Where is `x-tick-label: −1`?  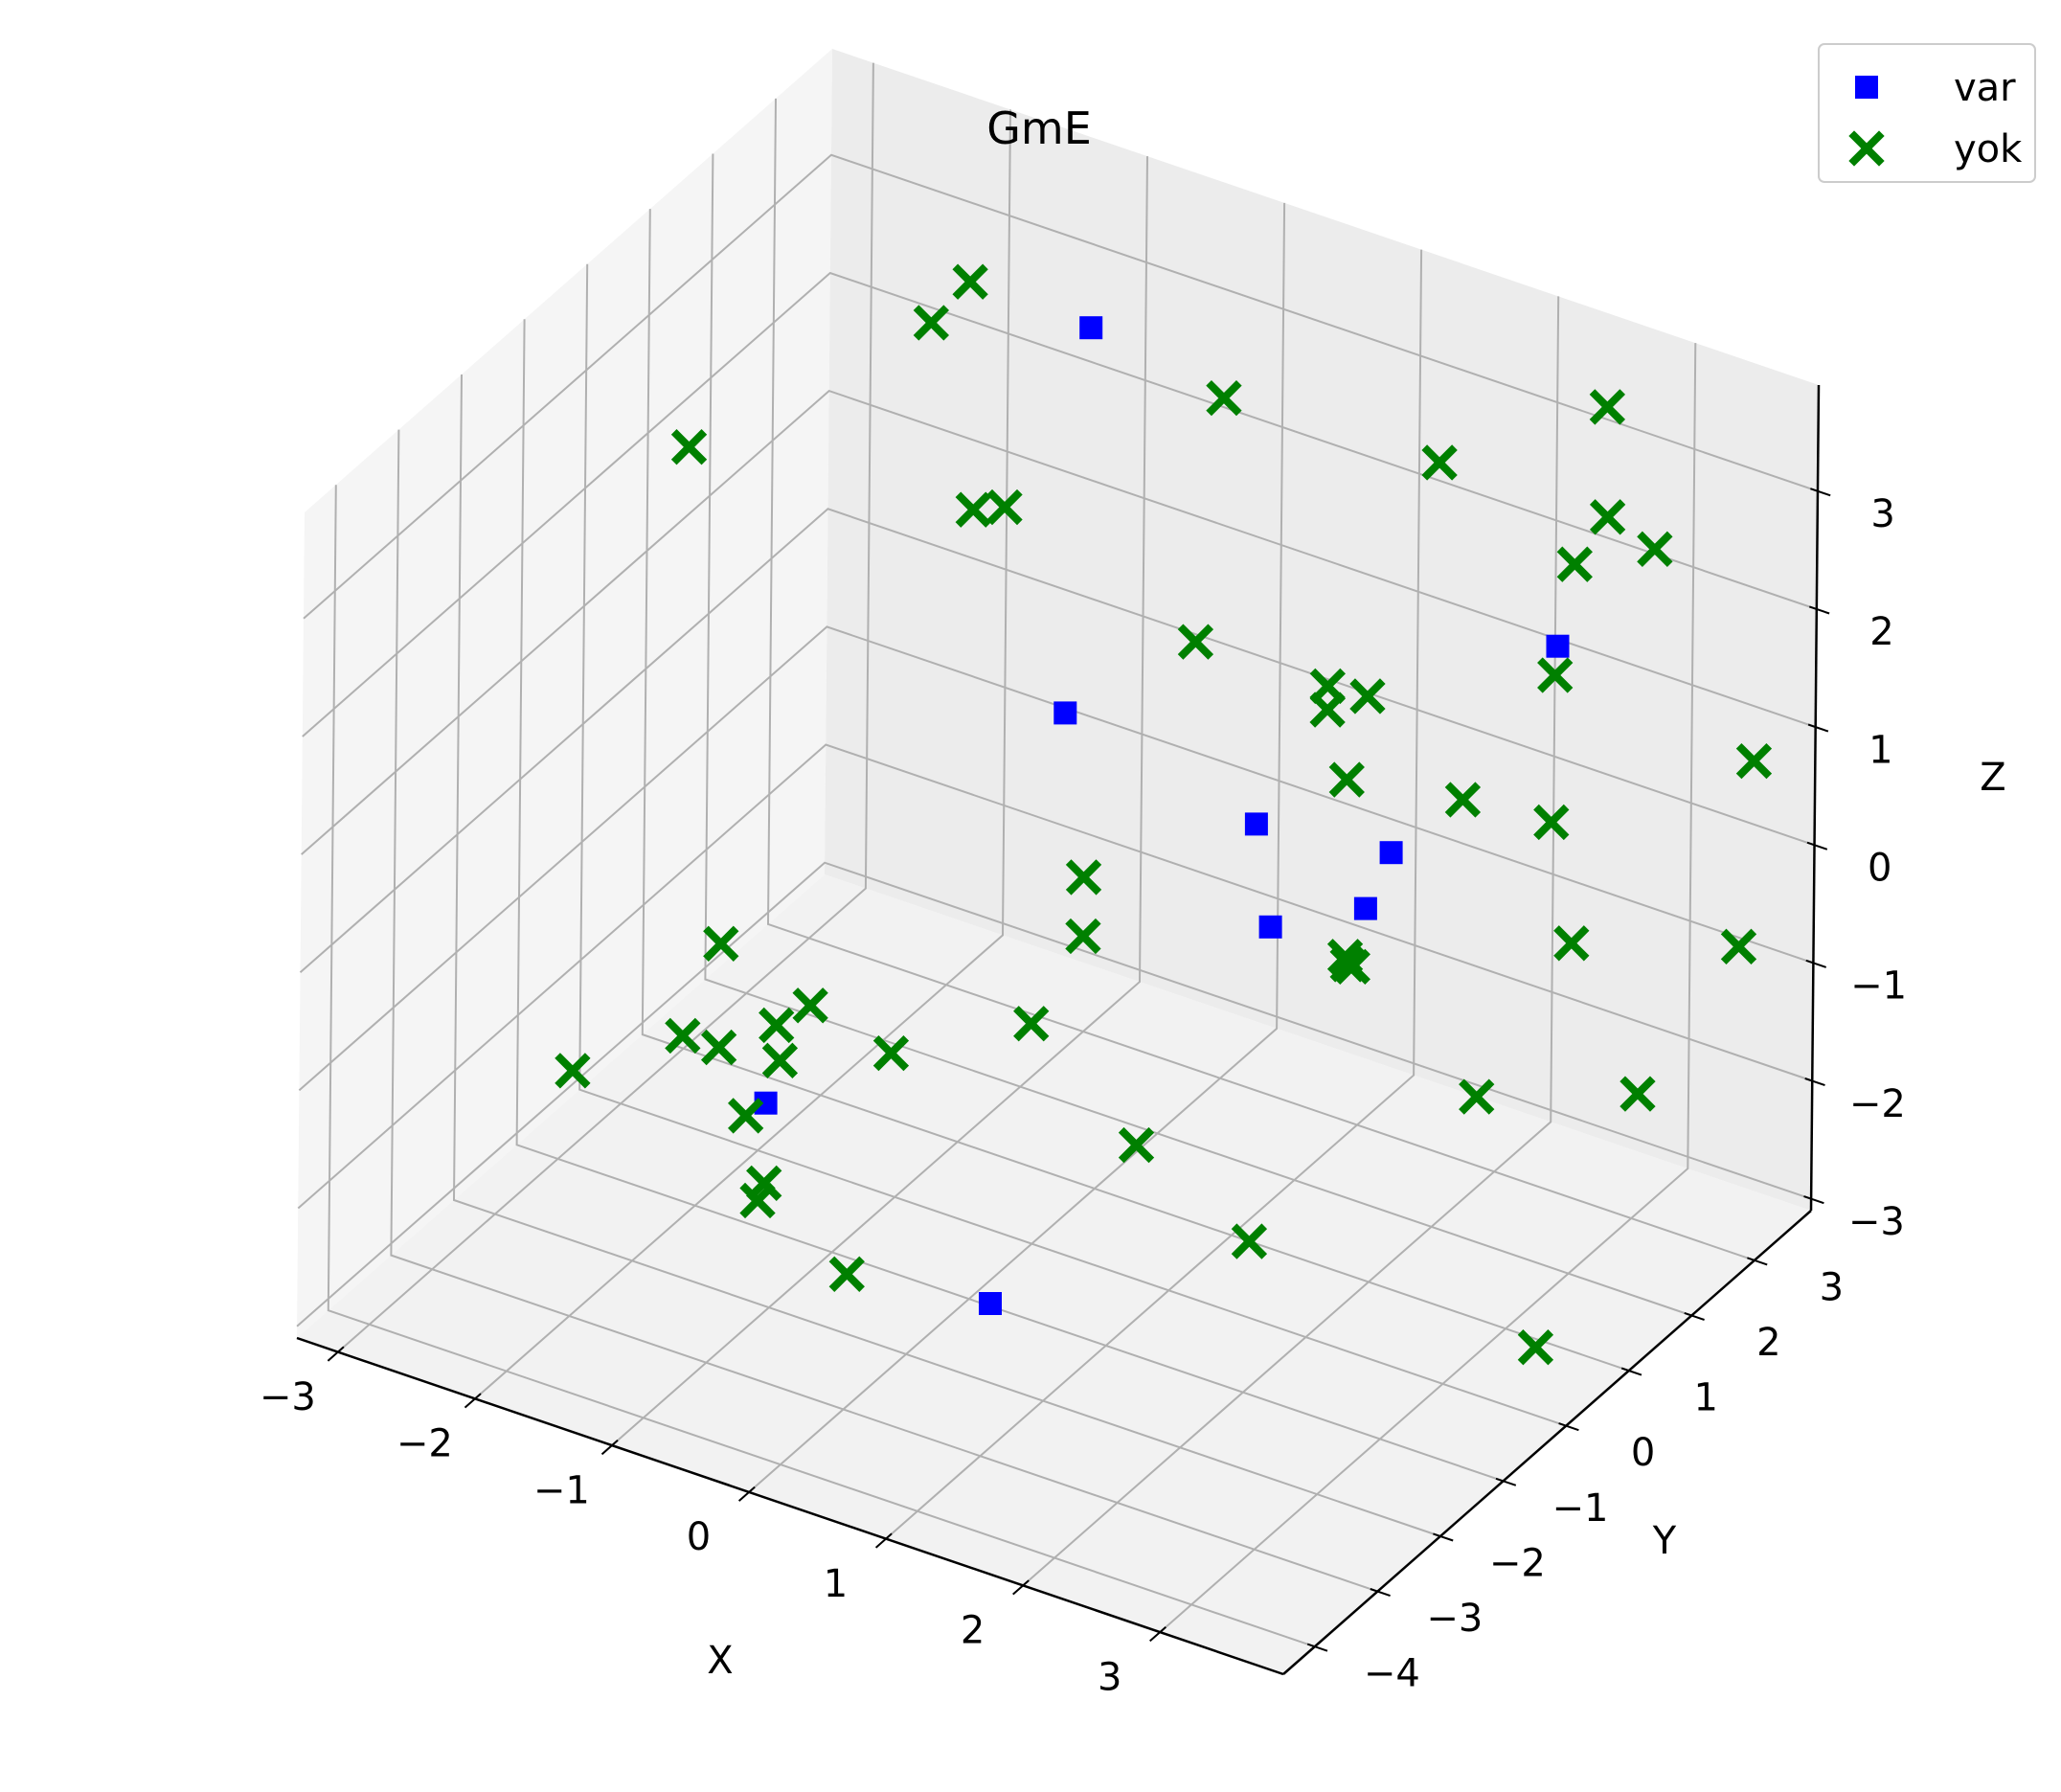
x-tick-label: −1 is located at coordinates (561, 1490).